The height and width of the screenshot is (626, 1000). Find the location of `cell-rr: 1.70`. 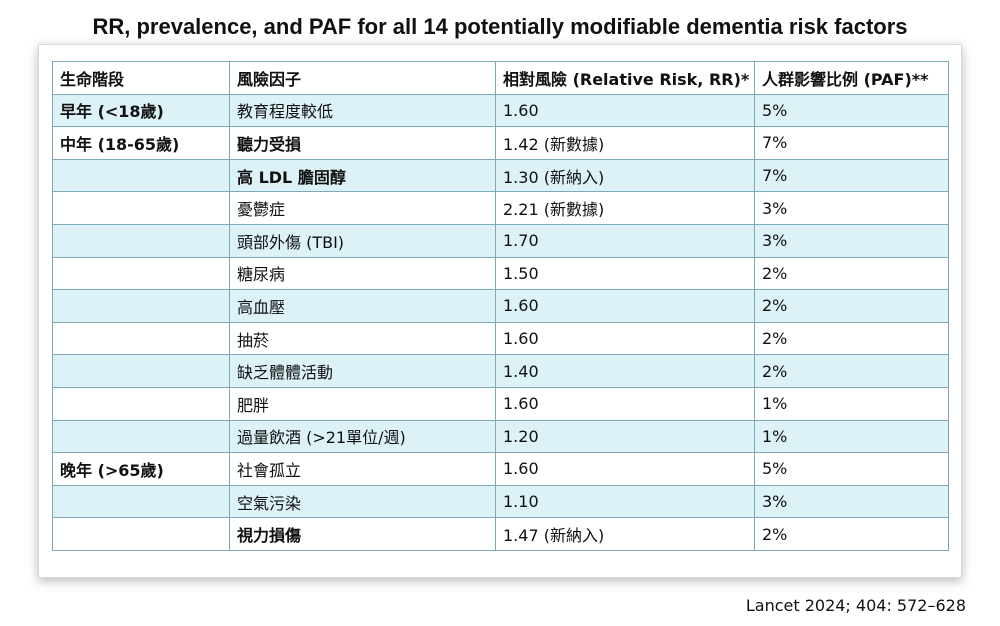

cell-rr: 1.70 is located at coordinates (625, 240).